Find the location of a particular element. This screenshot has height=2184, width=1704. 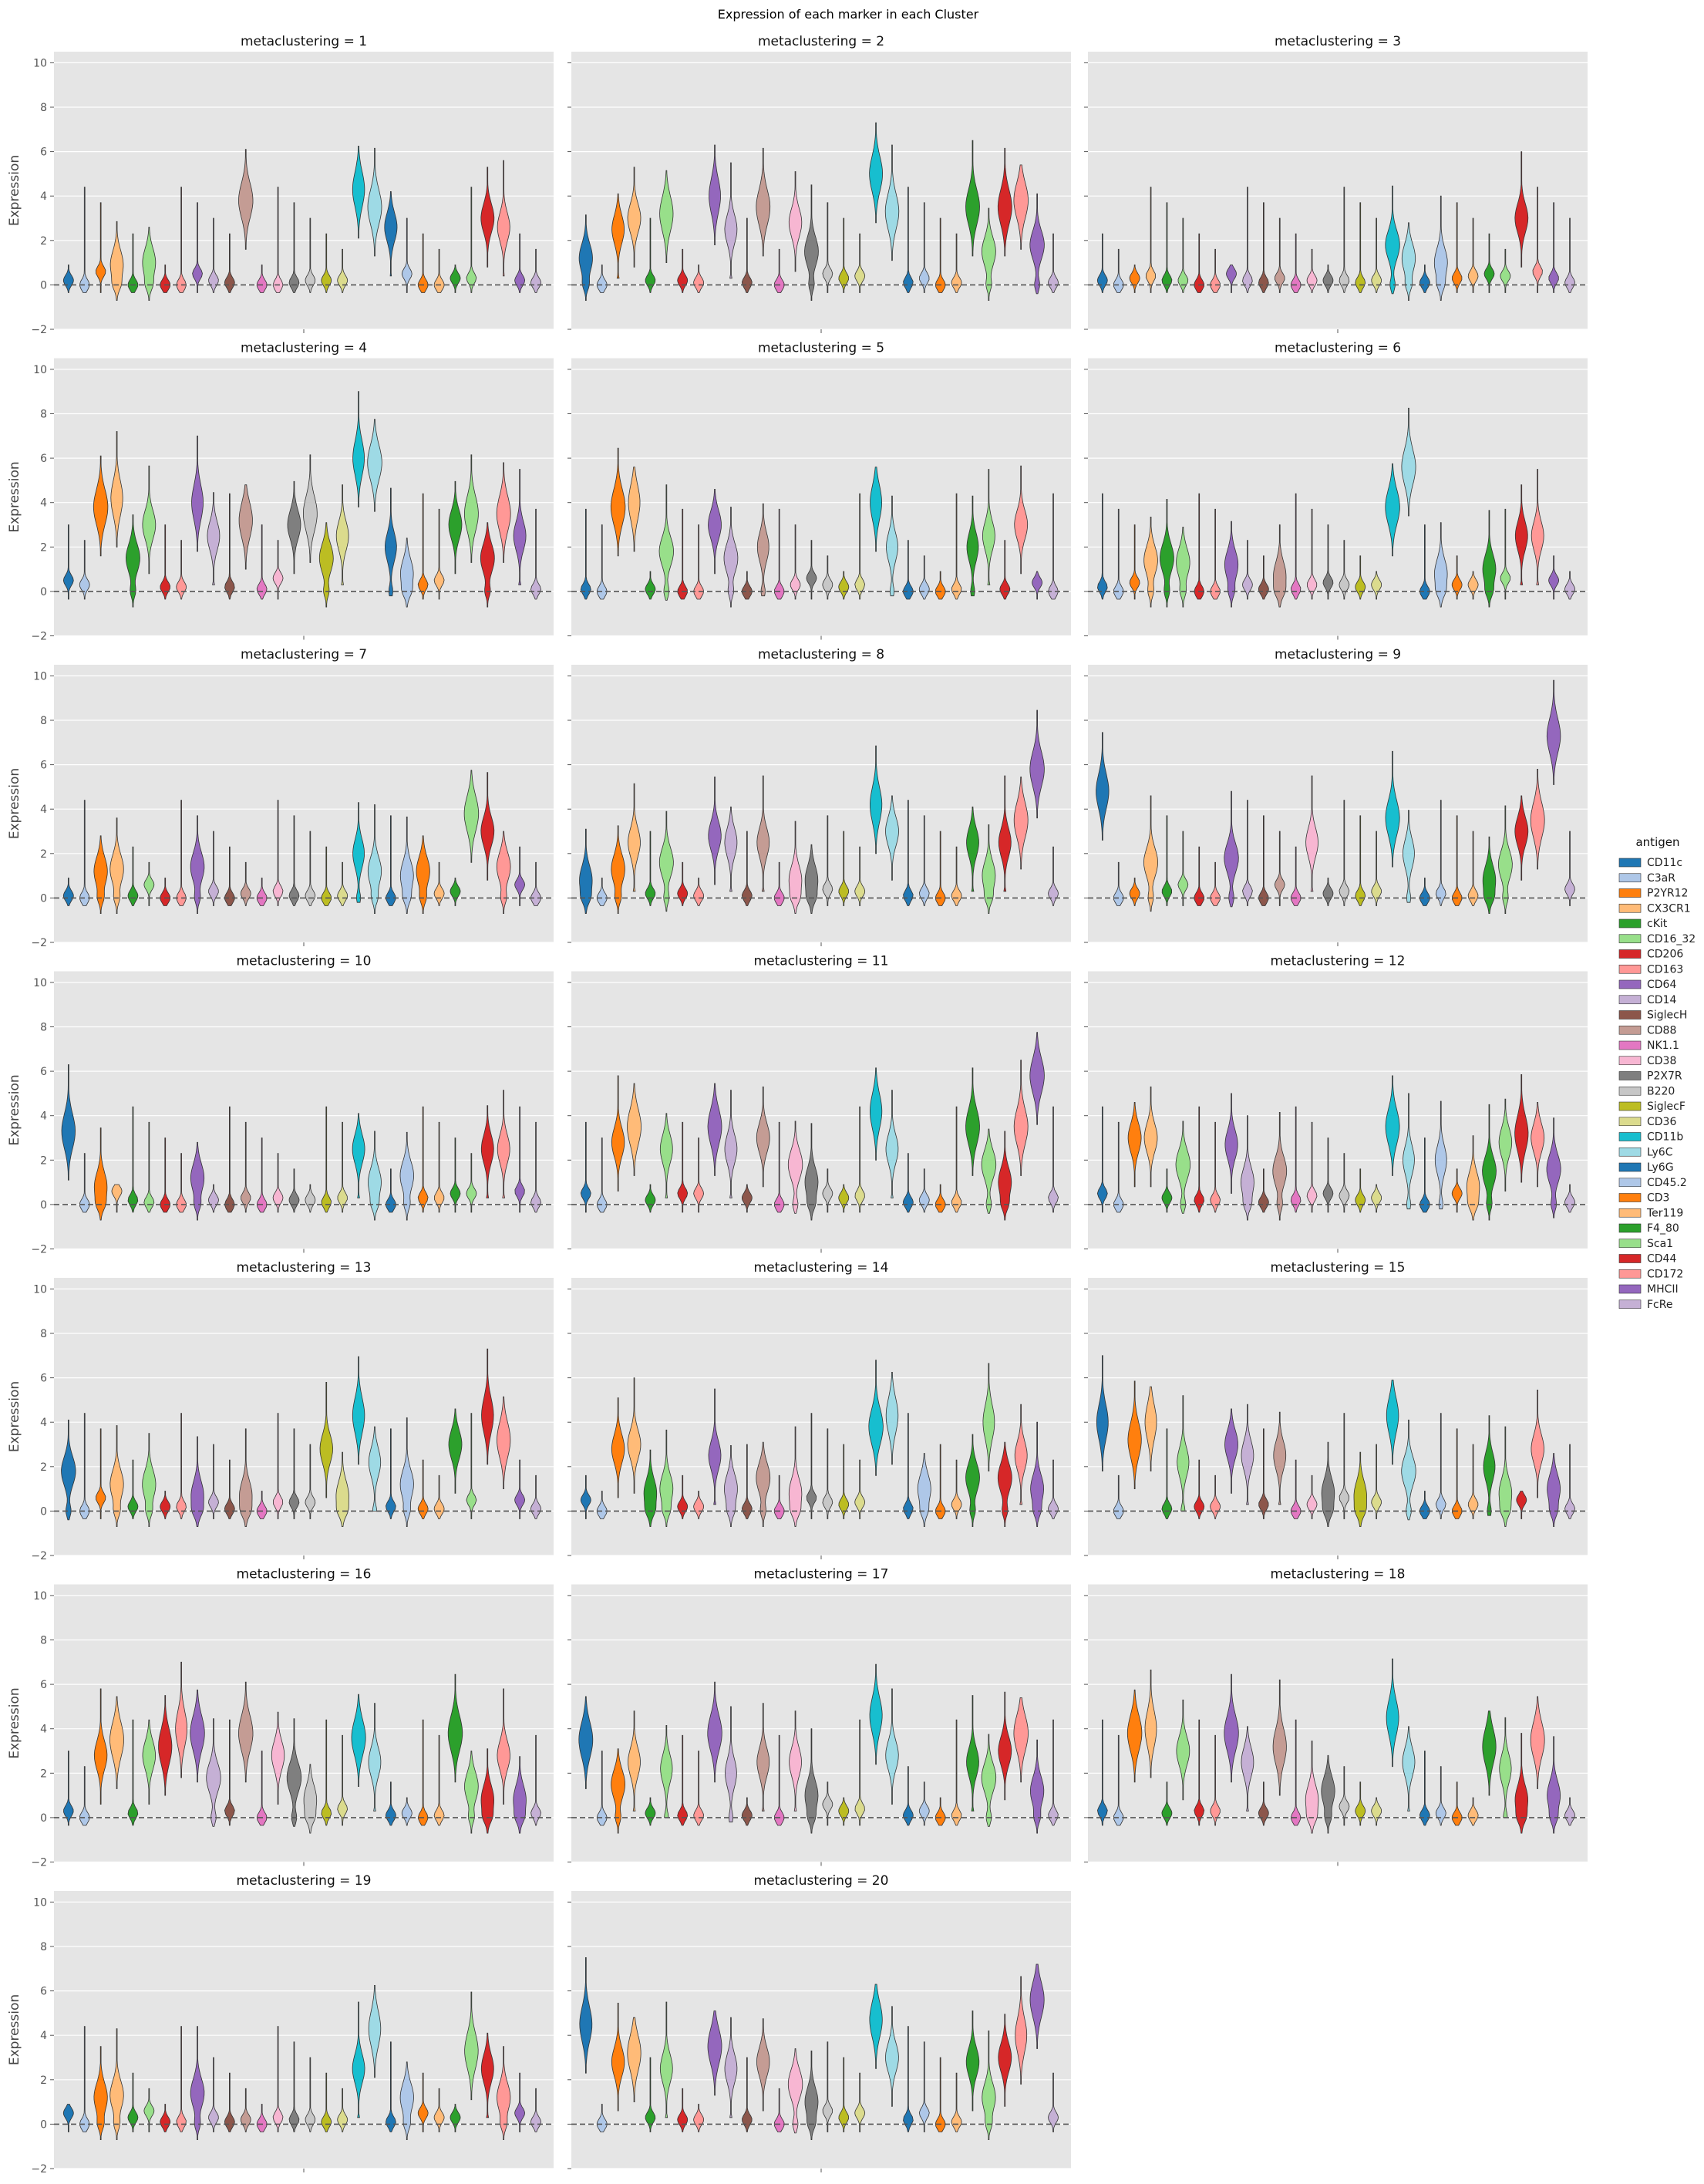

facet-panel: metaclustering = 13 −2 0 2 4 6 8 10 Expression is located at coordinates (281, 1411).